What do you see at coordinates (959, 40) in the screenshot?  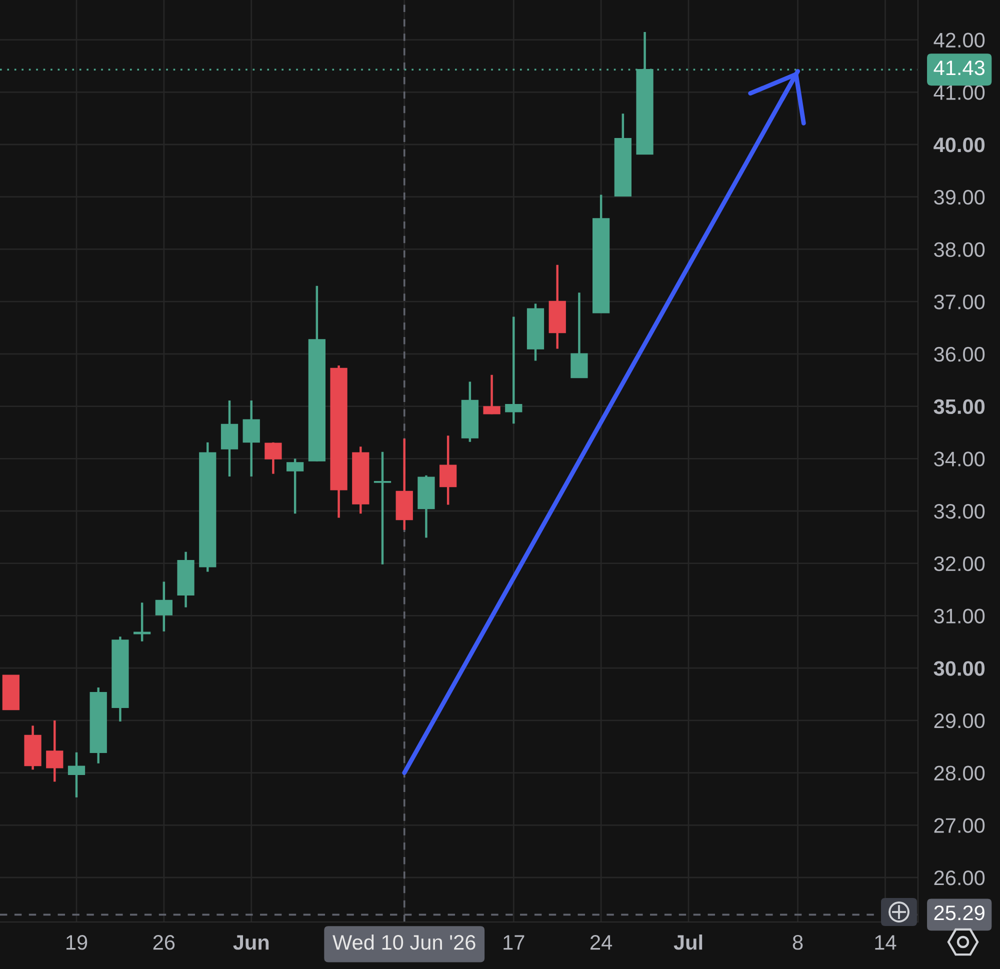 I see `y-tick-label: 42.00` at bounding box center [959, 40].